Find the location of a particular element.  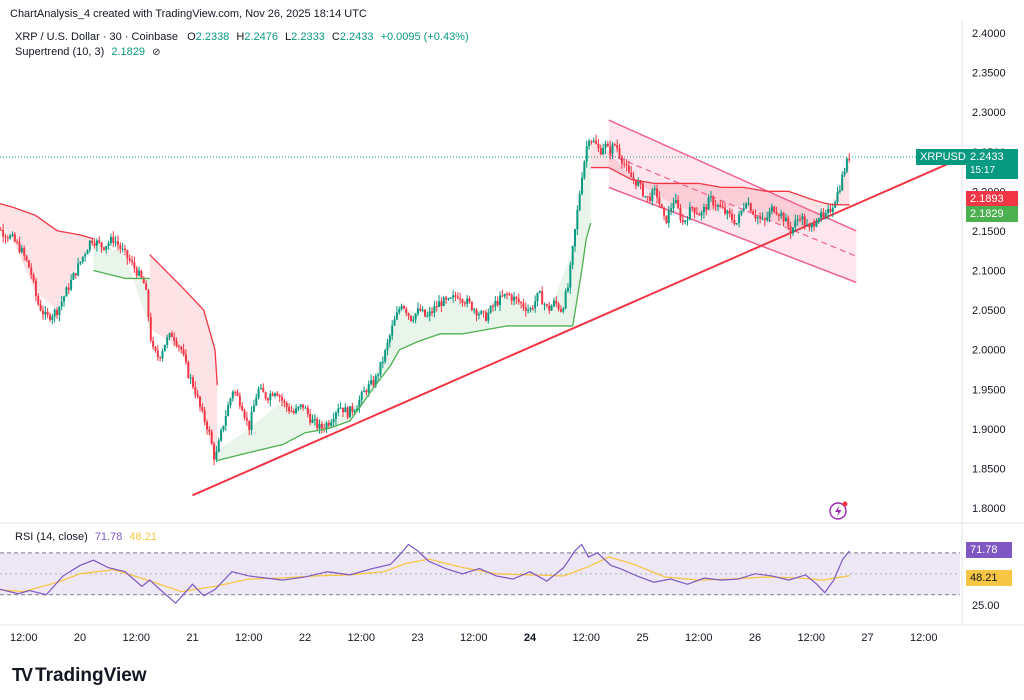

descending-channel-drawing is located at coordinates (732, 201).